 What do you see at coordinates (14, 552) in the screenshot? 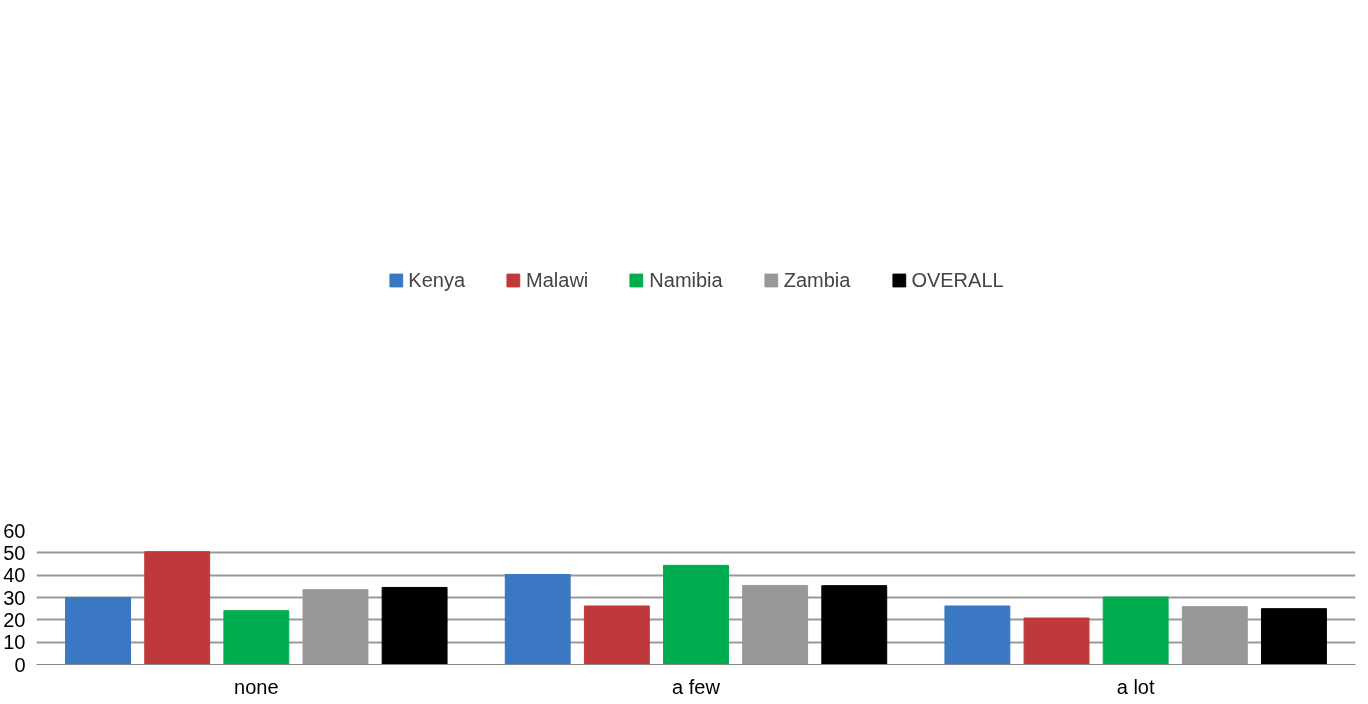
I see `y-tick-label: 50` at bounding box center [14, 552].